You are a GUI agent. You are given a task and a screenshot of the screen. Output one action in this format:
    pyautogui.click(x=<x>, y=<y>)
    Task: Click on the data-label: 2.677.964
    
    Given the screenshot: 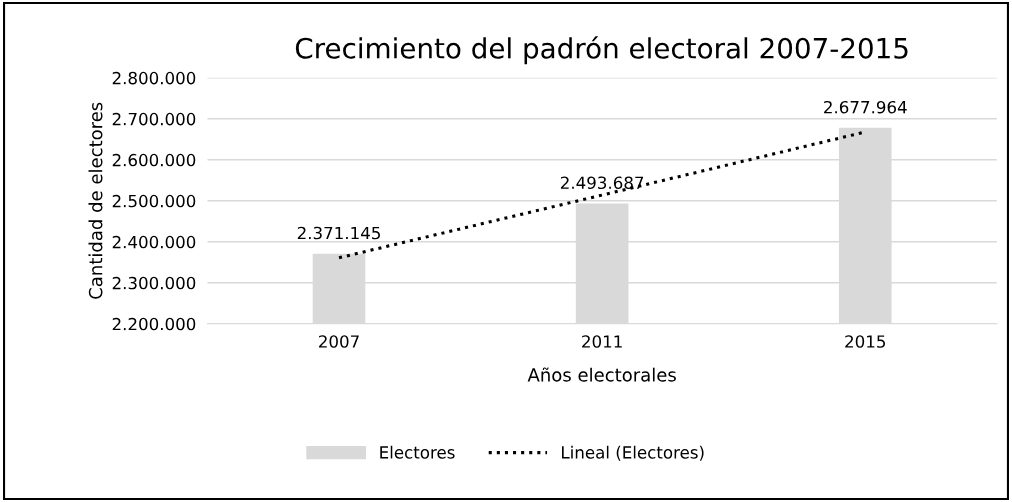 What is the action you would take?
    pyautogui.click(x=865, y=107)
    